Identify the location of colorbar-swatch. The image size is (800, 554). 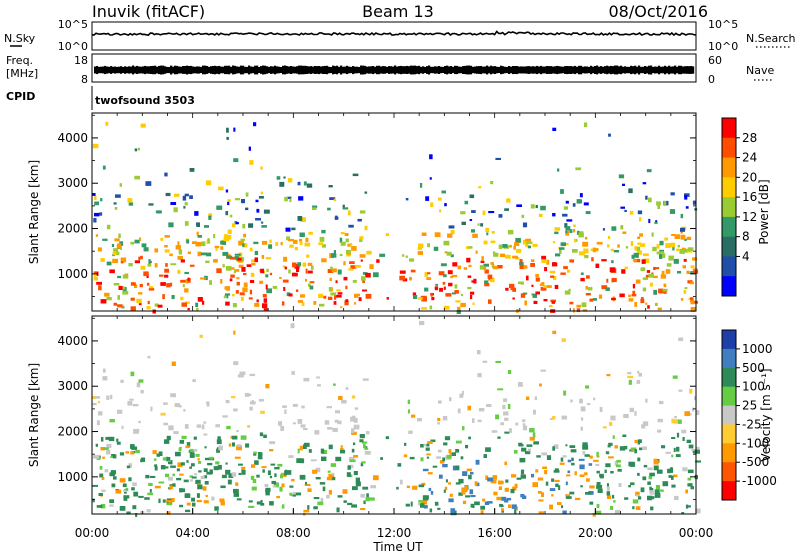
(729, 358).